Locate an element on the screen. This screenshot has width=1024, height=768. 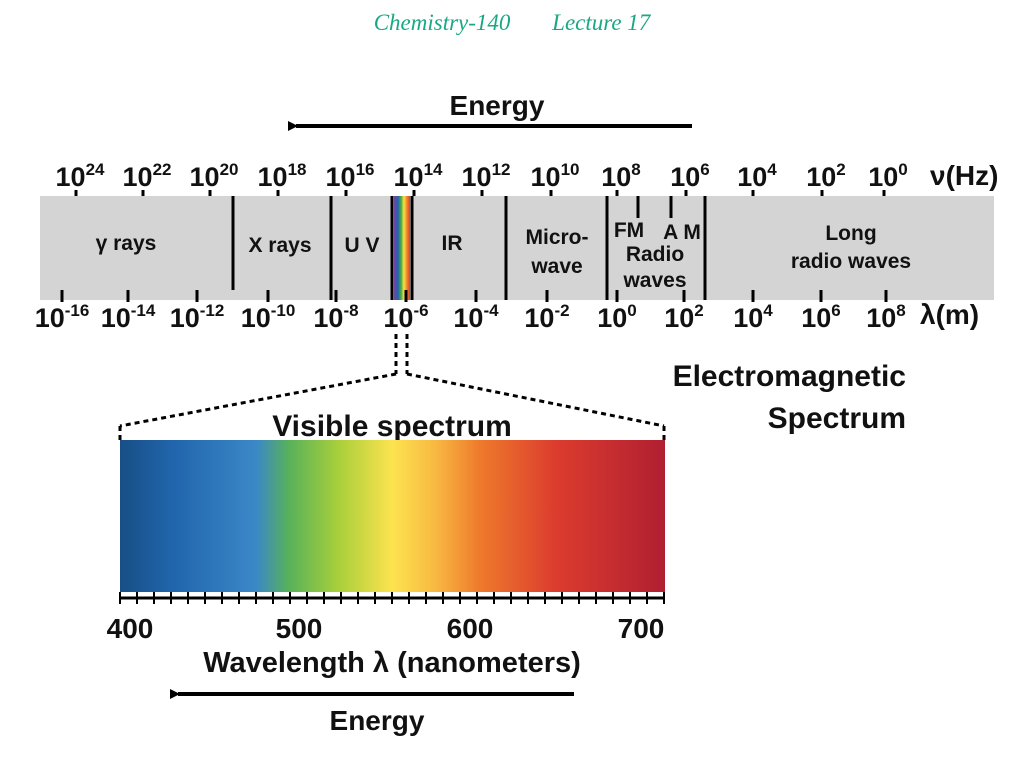
band-label-x-rays: X rays is located at coordinates (279, 245).